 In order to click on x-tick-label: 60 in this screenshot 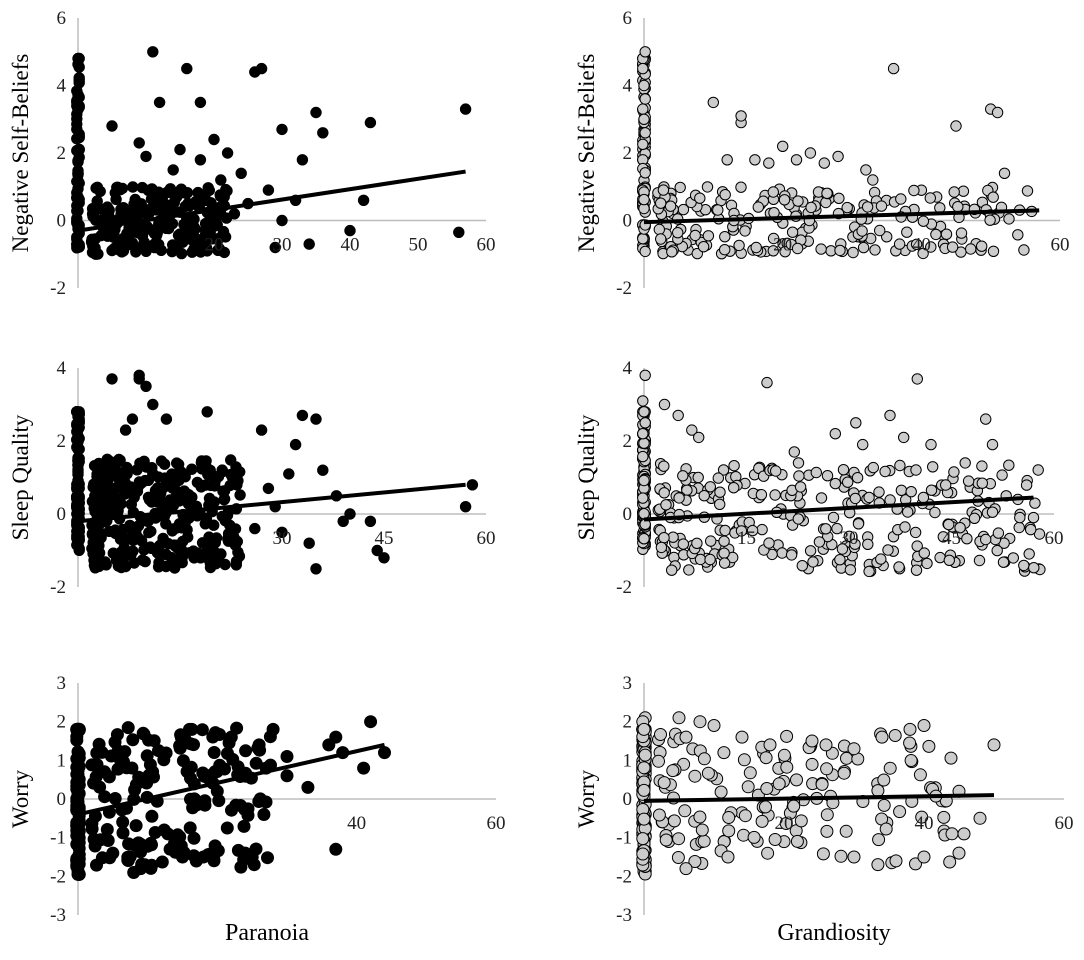, I will do `click(496, 823)`.